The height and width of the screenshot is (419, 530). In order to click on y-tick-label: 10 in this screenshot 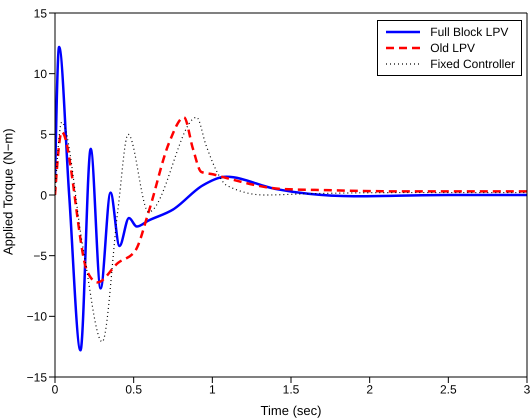, I will do `click(41, 73)`.